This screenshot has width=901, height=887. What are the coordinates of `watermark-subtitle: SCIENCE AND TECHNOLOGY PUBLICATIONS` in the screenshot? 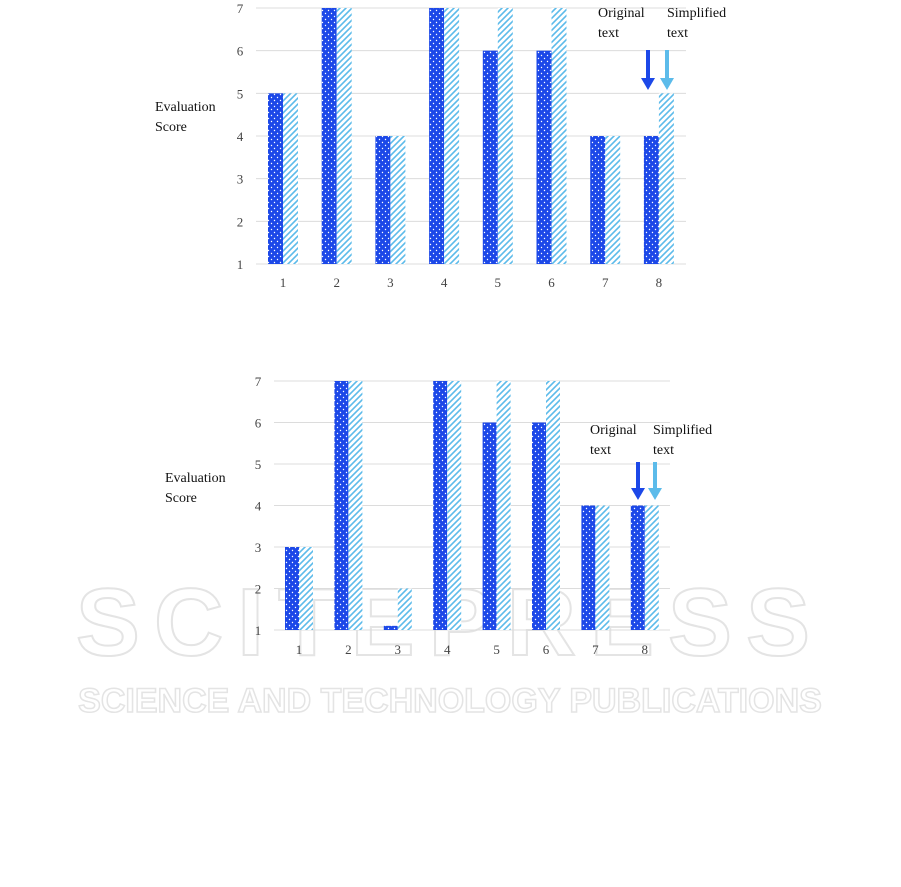 It's located at (450, 701).